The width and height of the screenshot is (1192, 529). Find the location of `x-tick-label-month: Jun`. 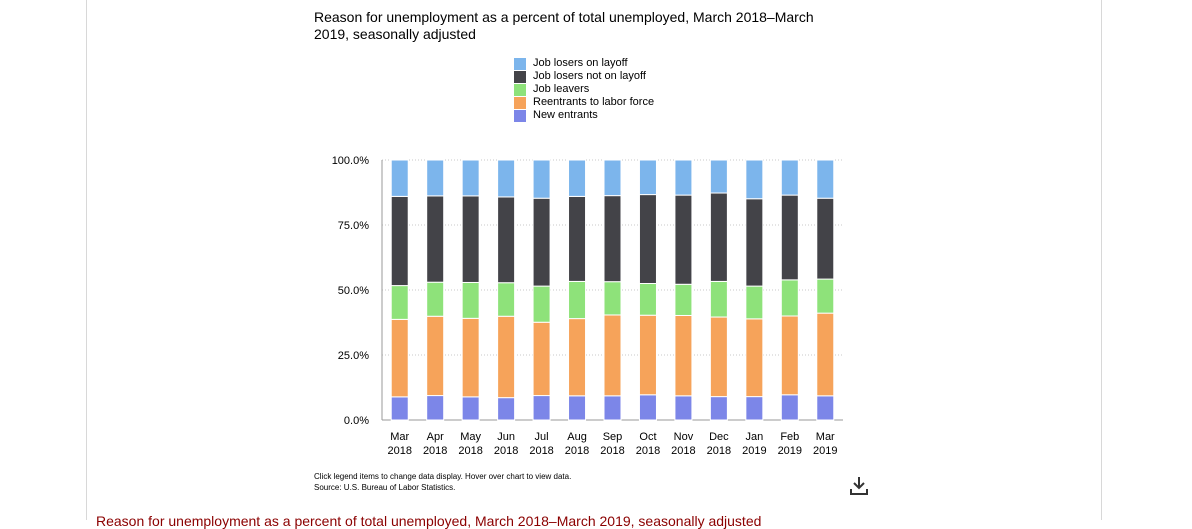

x-tick-label-month: Jun is located at coordinates (506, 437).